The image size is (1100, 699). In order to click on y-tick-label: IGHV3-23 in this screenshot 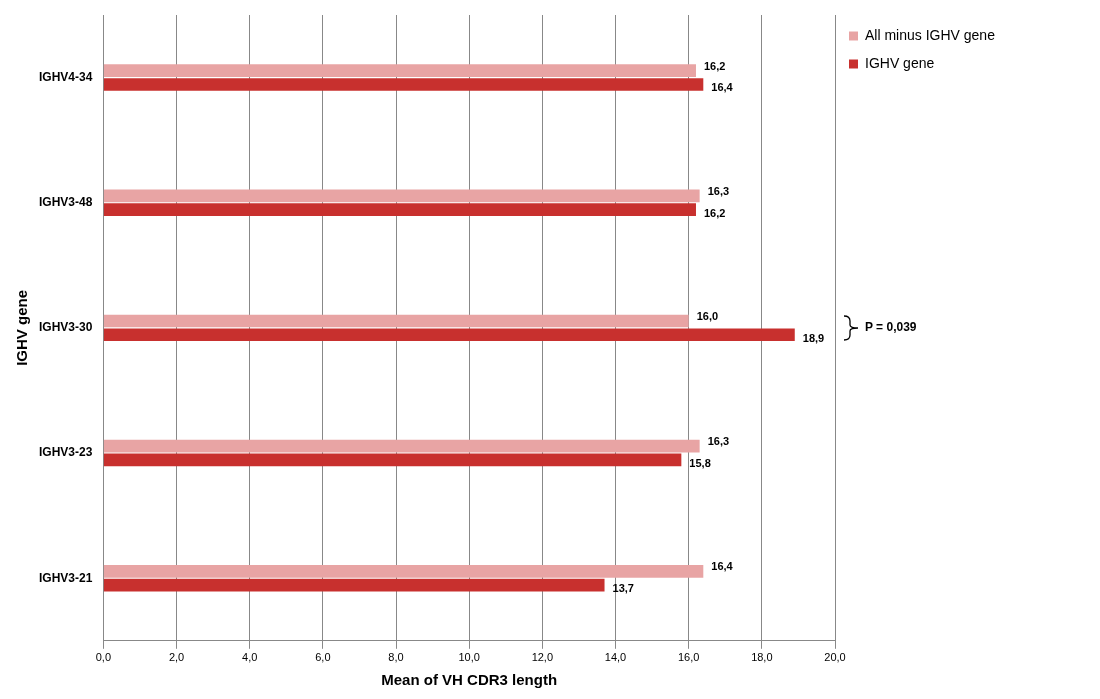, I will do `click(66, 452)`.